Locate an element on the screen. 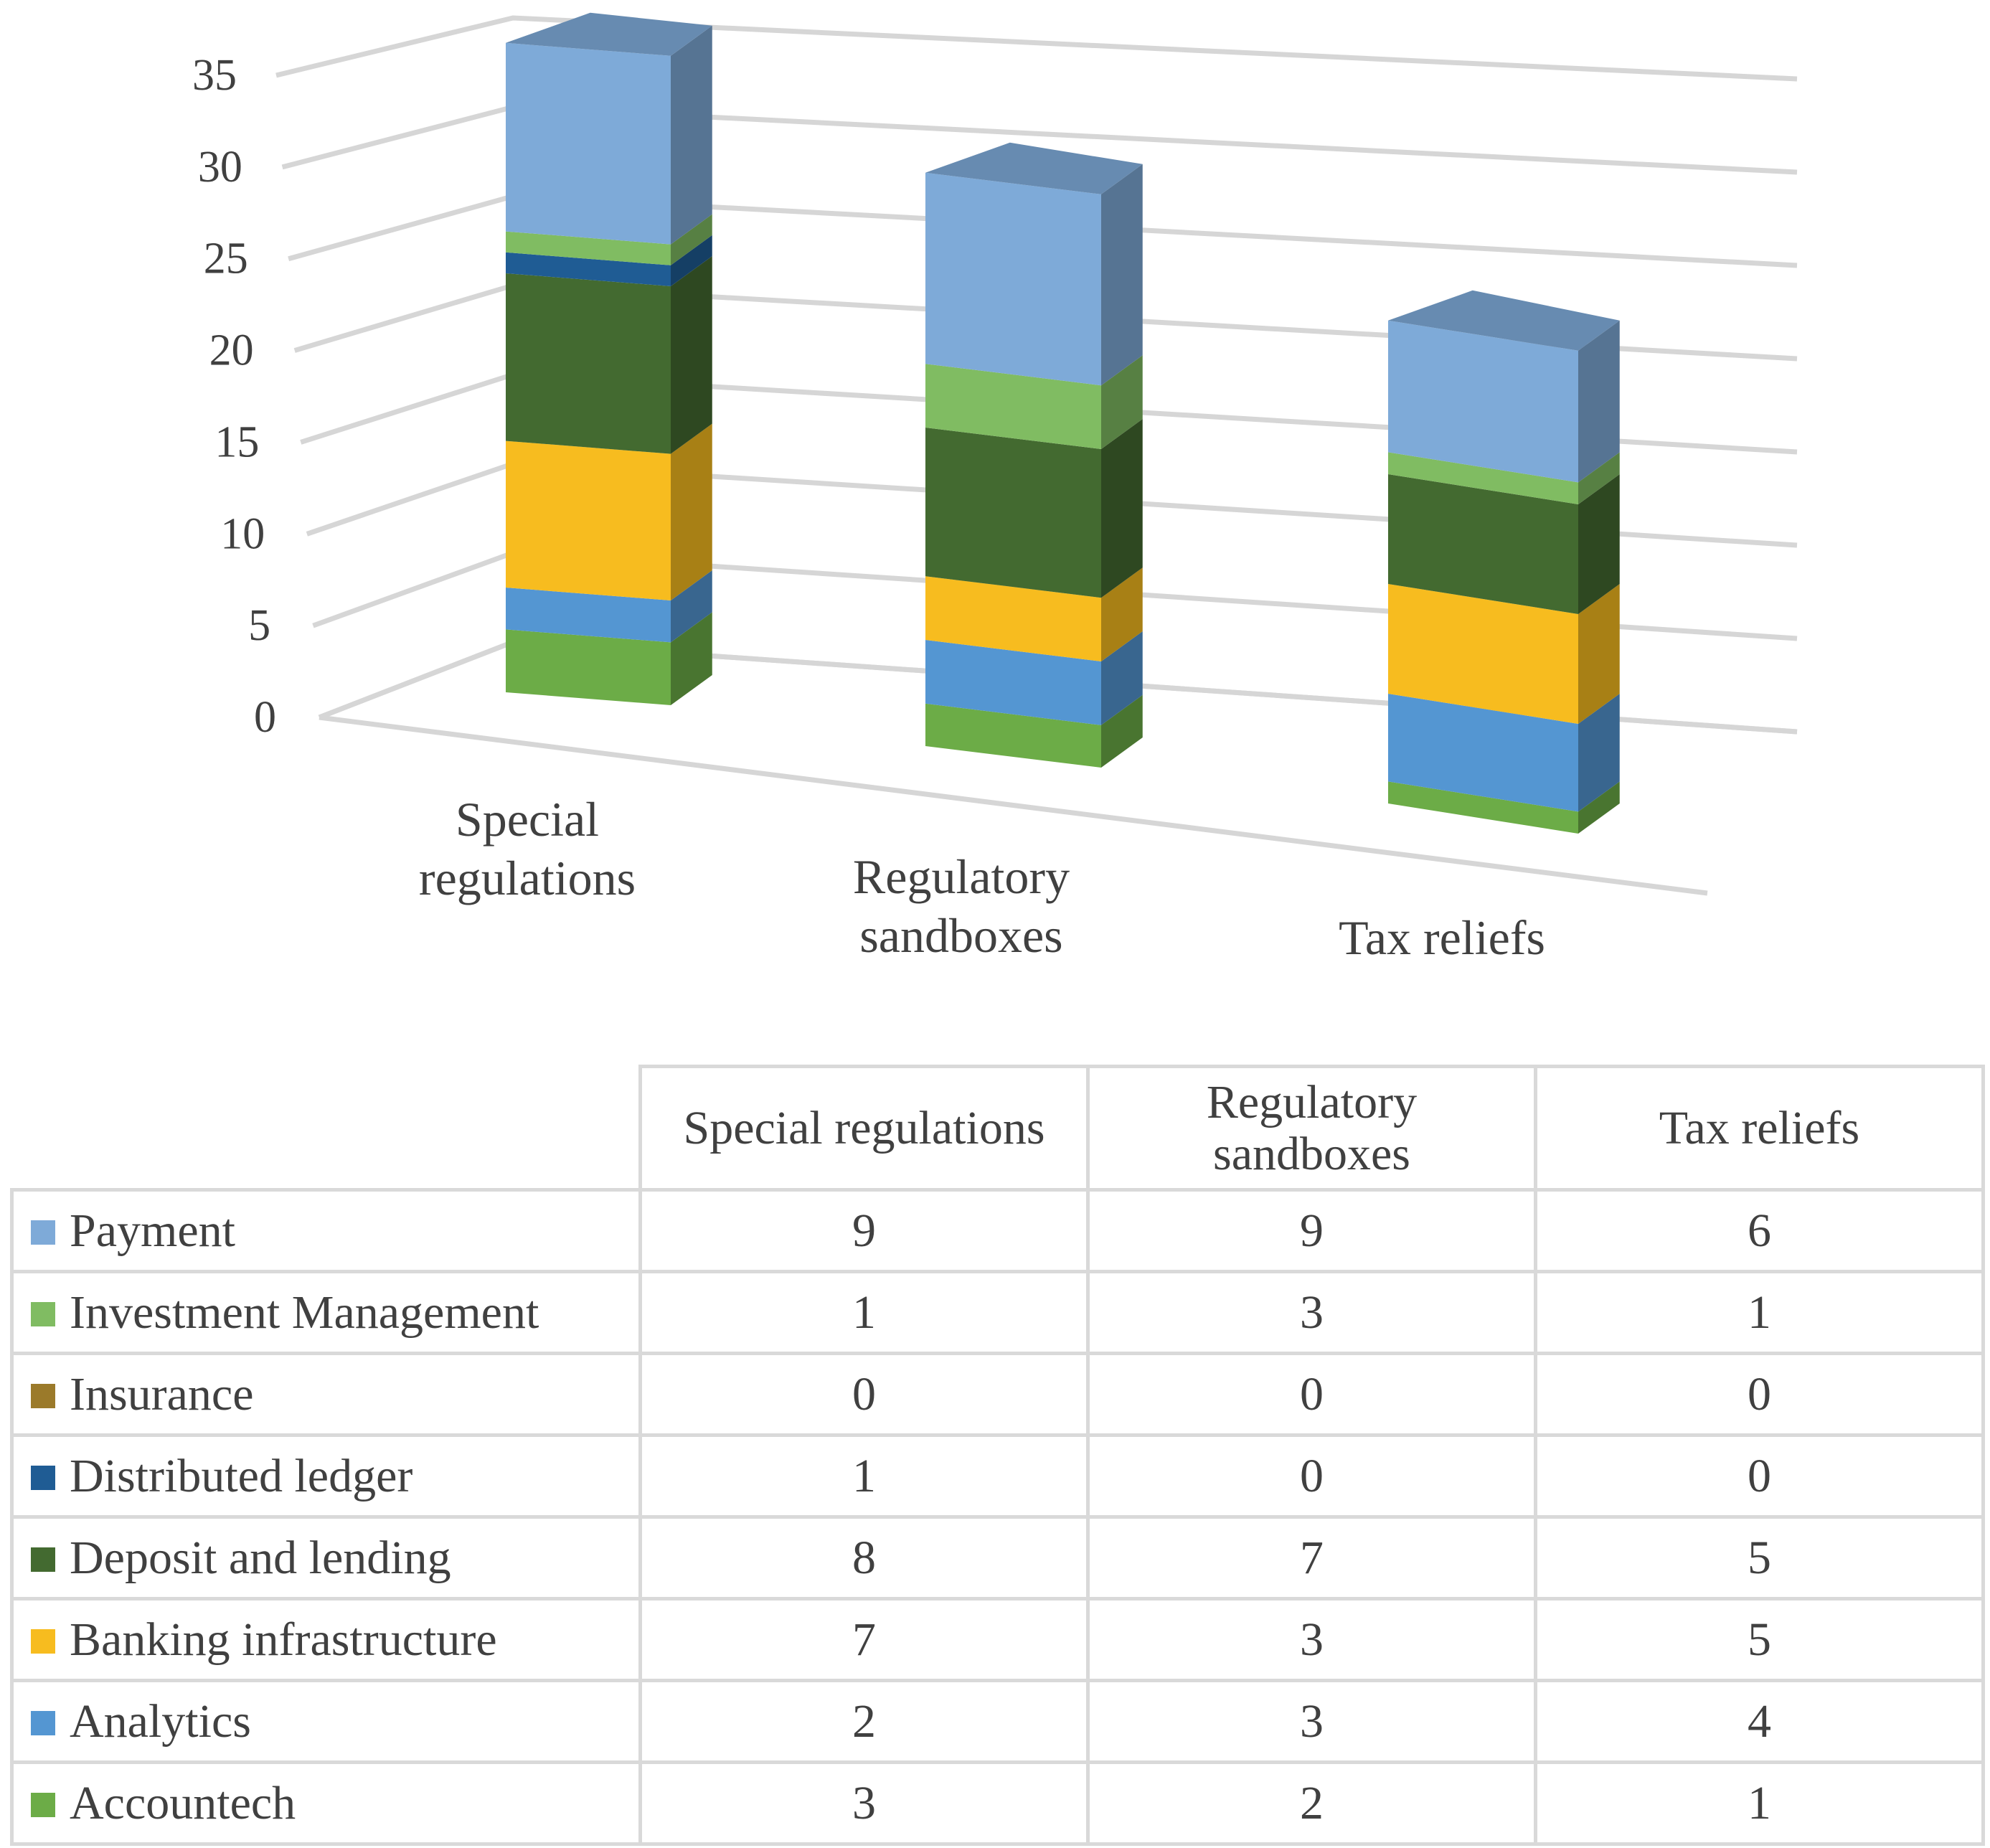 This screenshot has width=1990, height=1848. series-legend-cell: Banking infrastructure is located at coordinates (326, 1639).